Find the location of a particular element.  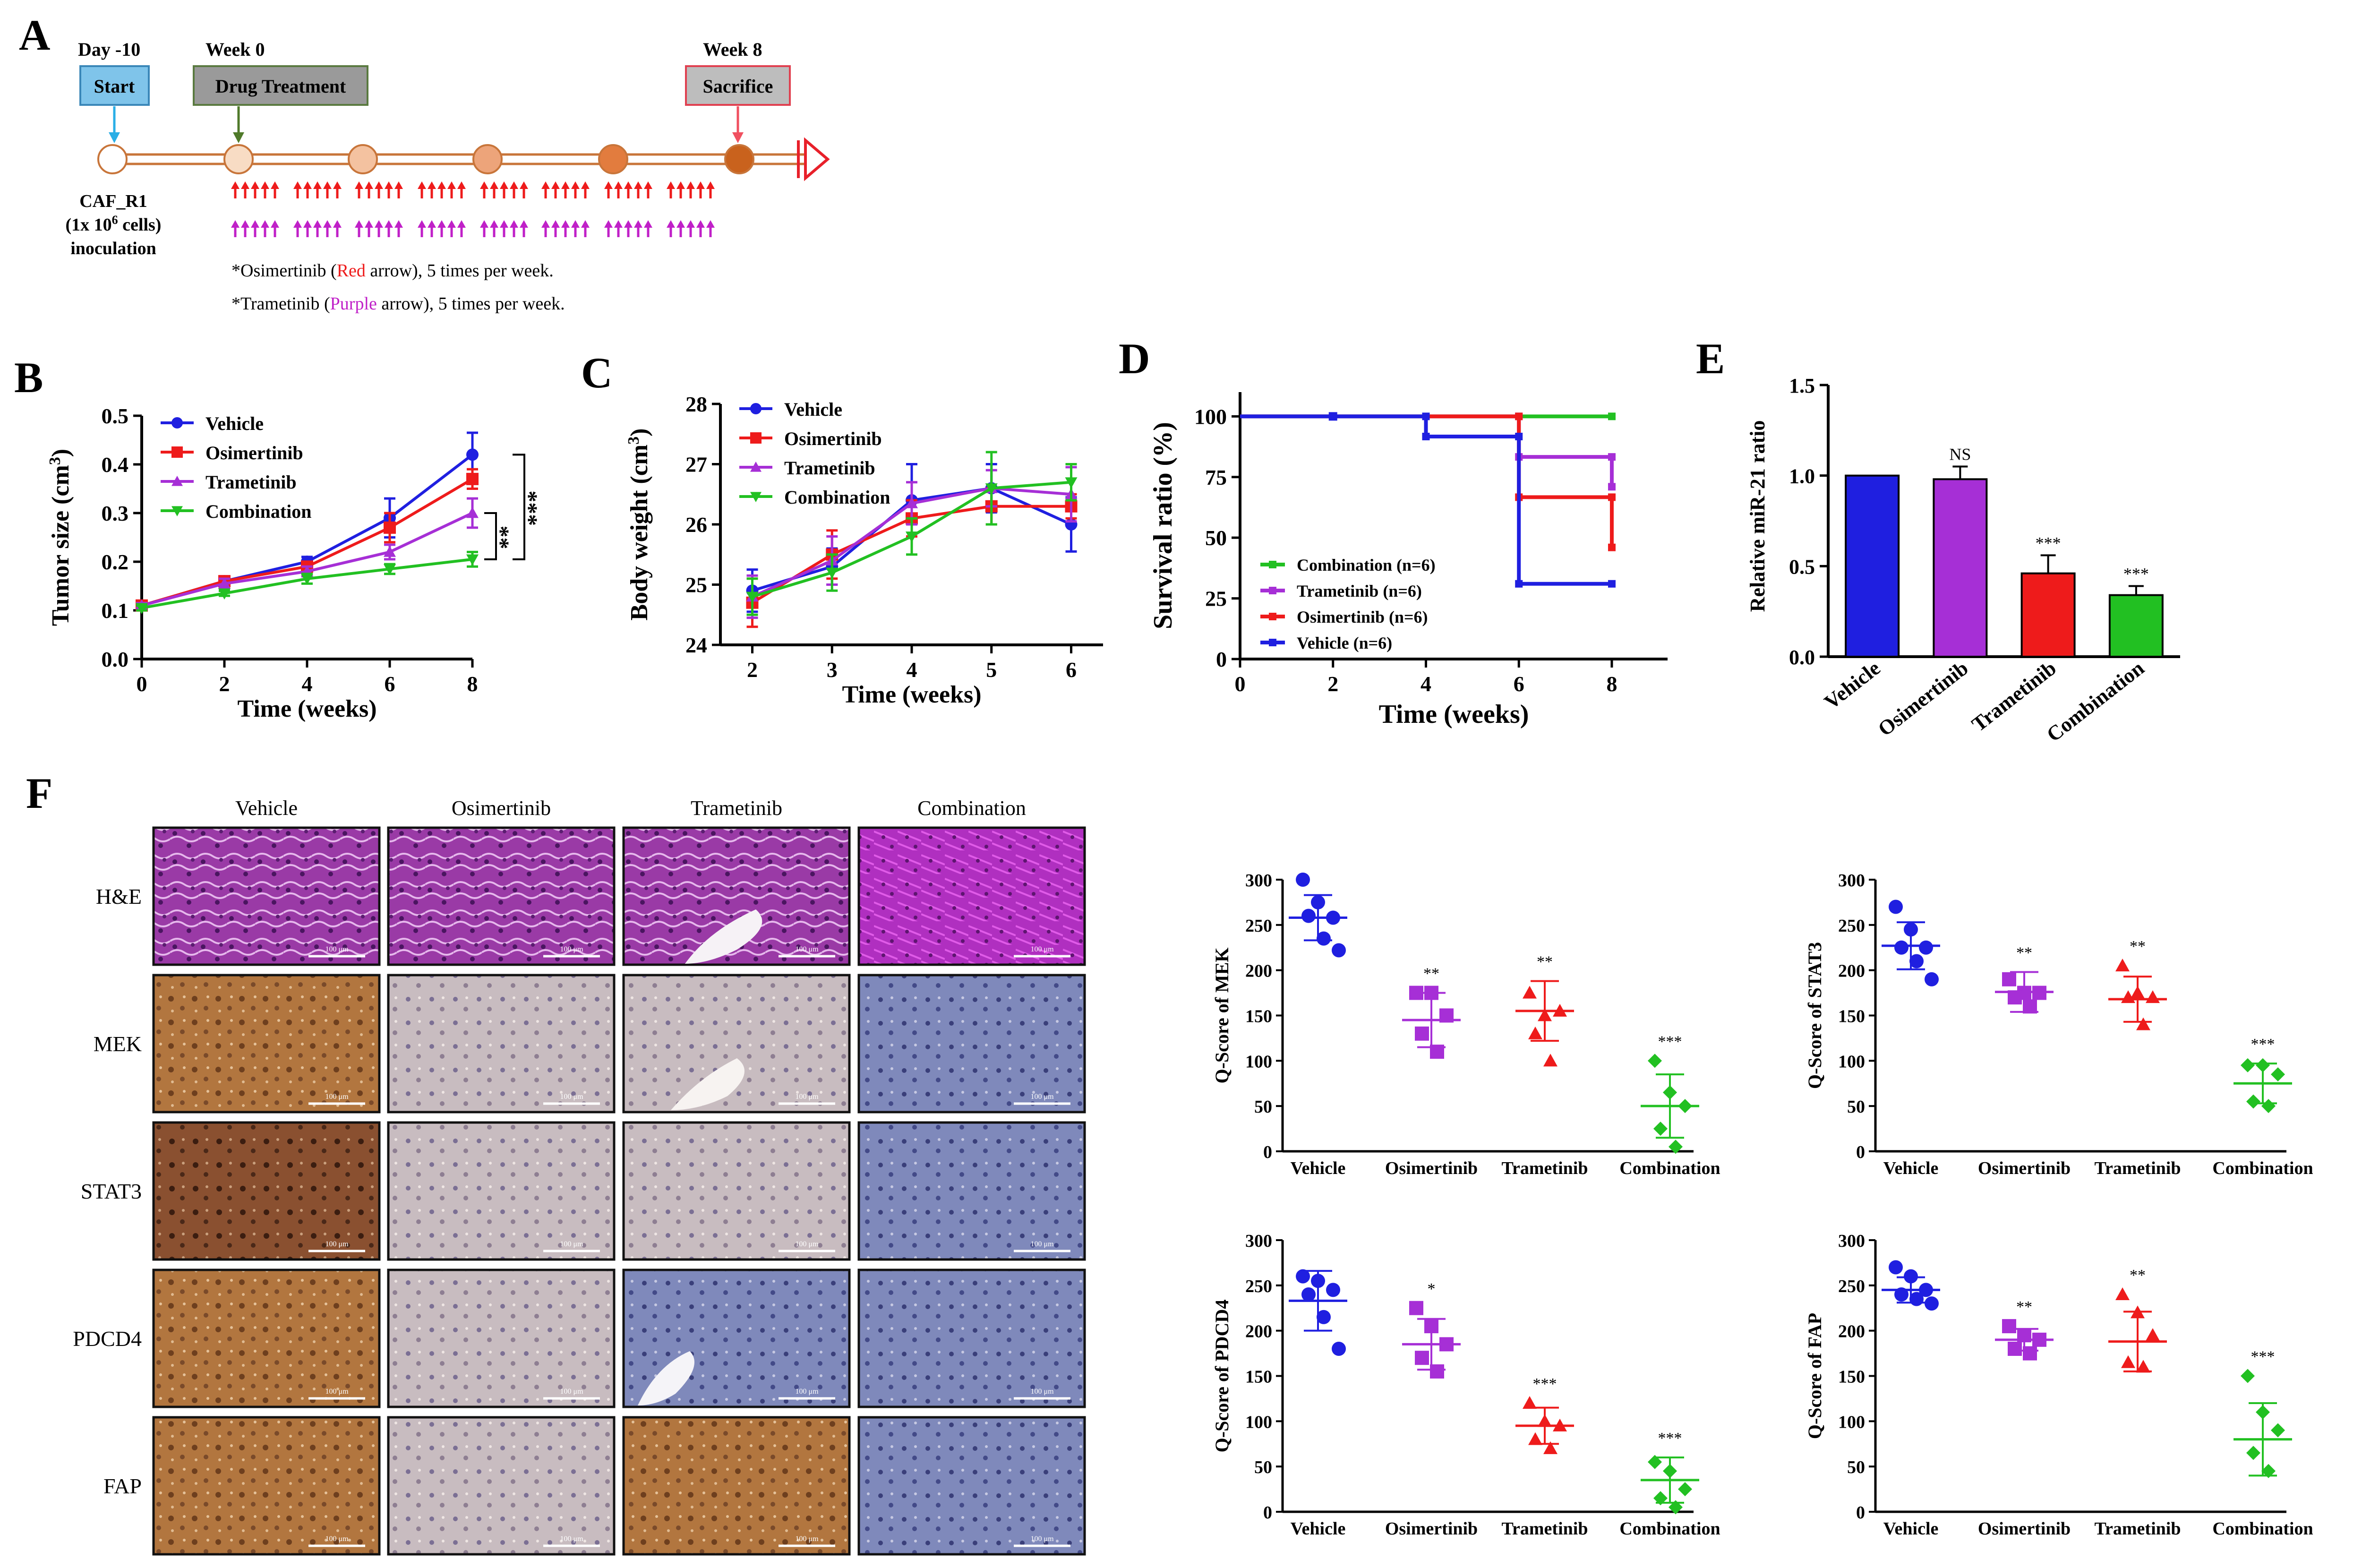

panel-label-b: B is located at coordinates (29, 377).